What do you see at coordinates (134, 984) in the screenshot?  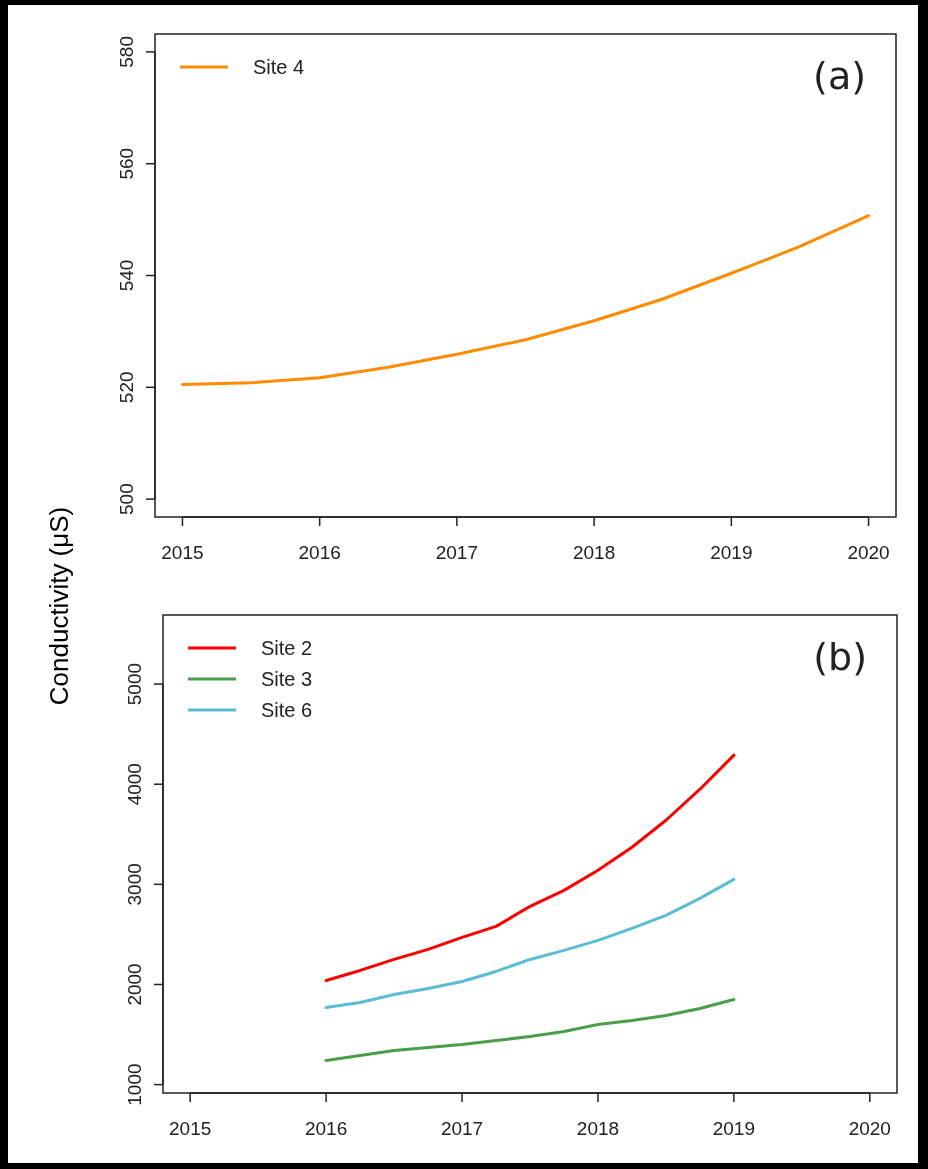 I see `y-tick-label: 2000` at bounding box center [134, 984].